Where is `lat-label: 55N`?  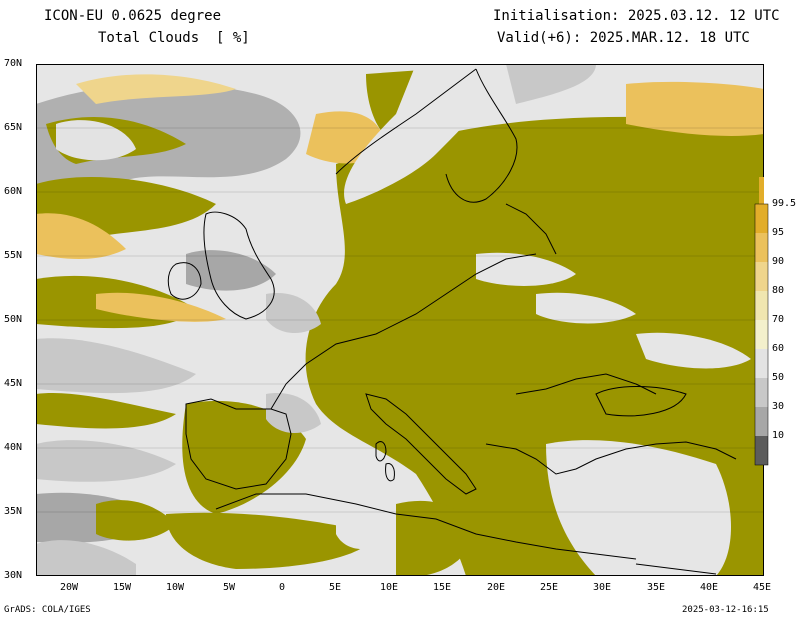
lat-label: 55N is located at coordinates (13, 255).